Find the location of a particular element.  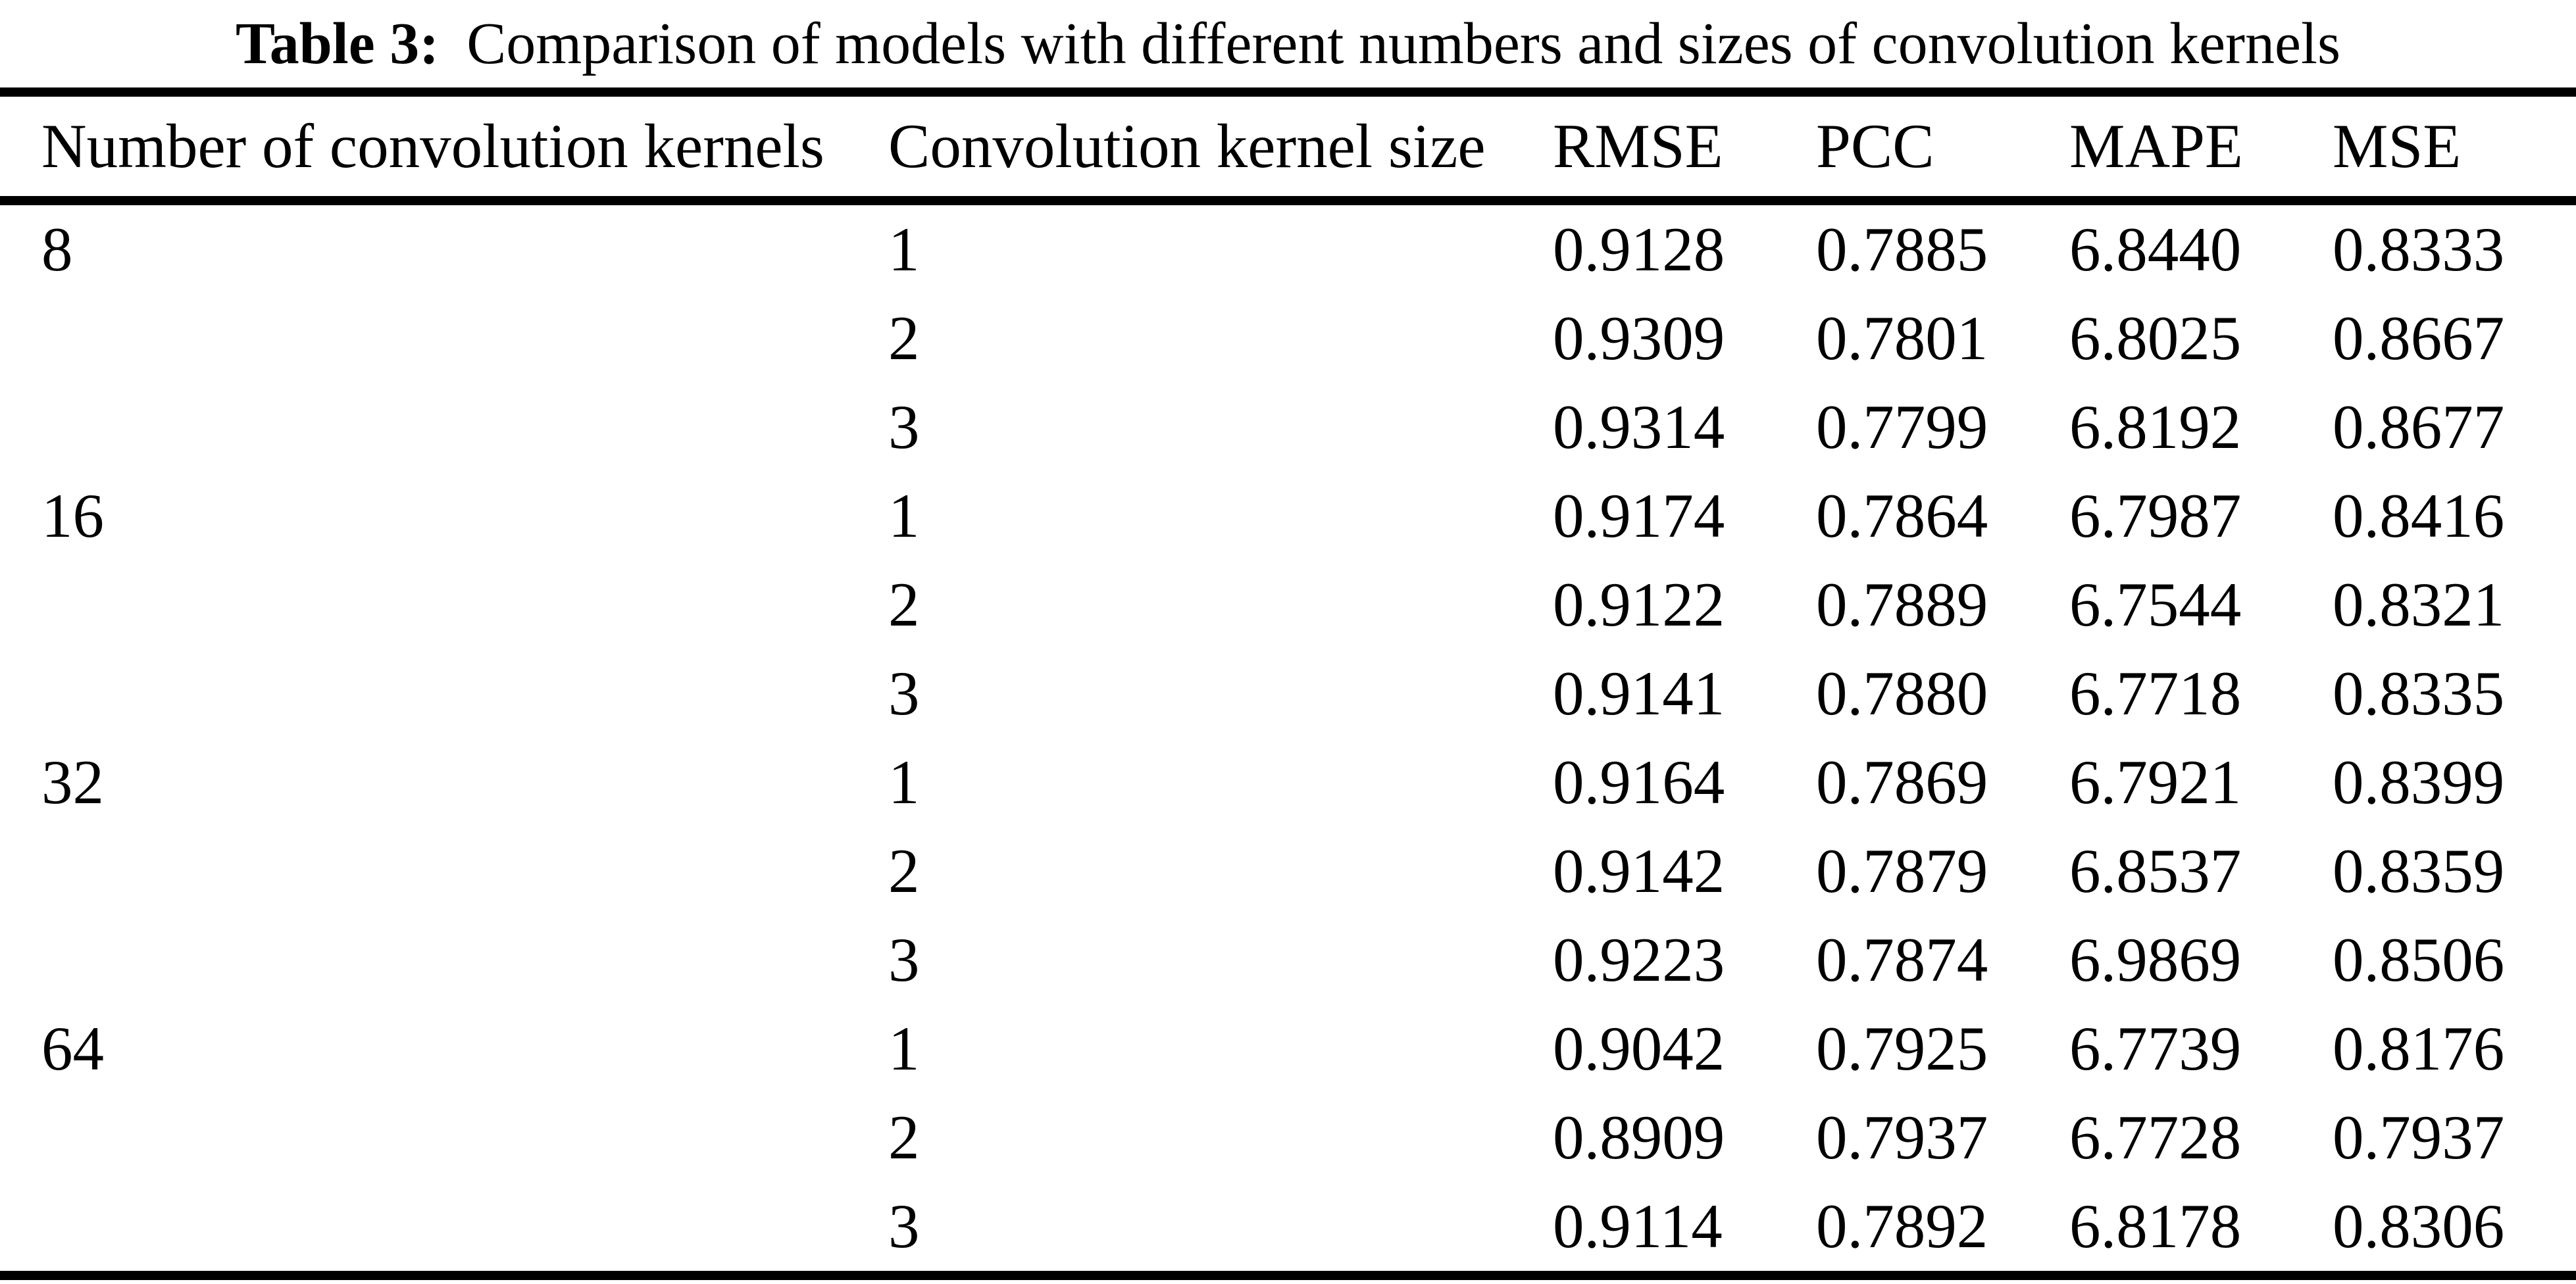

cell-rmse: 0.9314 is located at coordinates (1639, 427).